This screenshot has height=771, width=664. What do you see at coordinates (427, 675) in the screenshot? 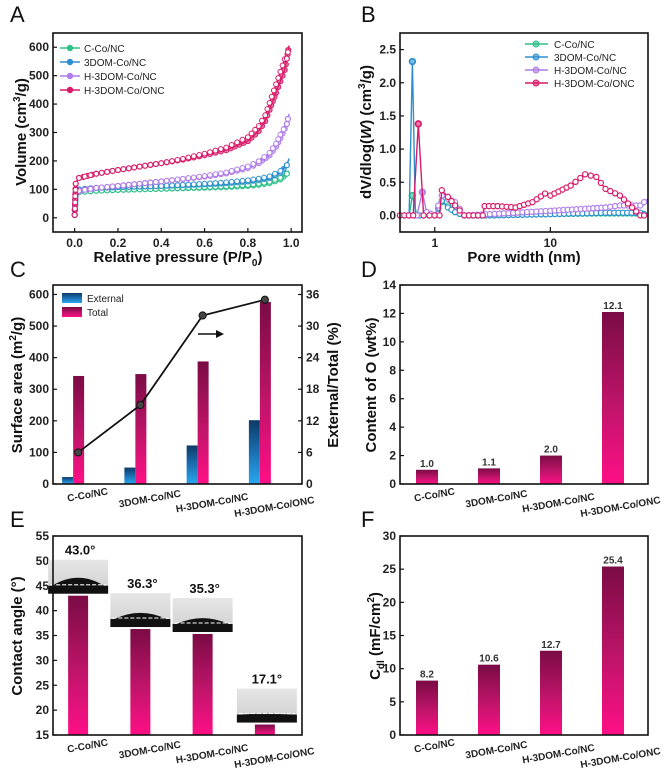
I see `panel-f-data-label: 8.2` at bounding box center [427, 675].